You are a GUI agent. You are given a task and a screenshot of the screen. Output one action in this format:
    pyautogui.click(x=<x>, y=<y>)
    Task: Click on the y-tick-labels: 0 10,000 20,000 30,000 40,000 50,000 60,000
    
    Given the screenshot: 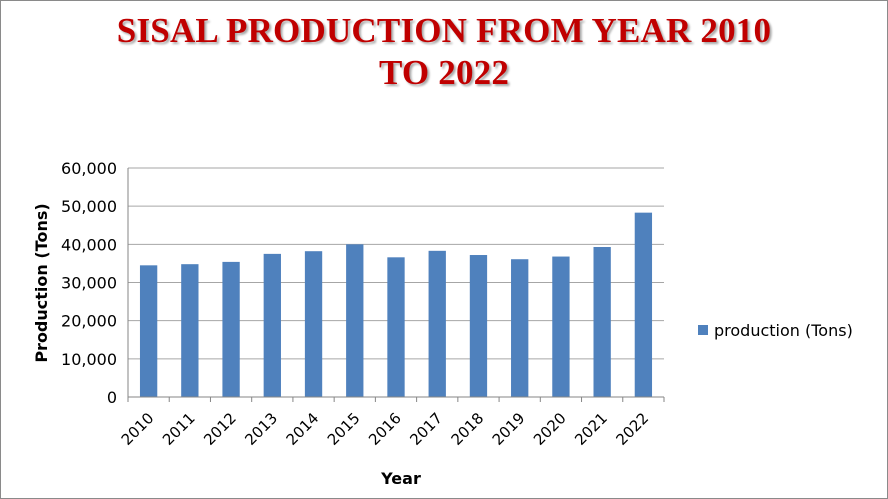 What is the action you would take?
    pyautogui.click(x=89, y=283)
    